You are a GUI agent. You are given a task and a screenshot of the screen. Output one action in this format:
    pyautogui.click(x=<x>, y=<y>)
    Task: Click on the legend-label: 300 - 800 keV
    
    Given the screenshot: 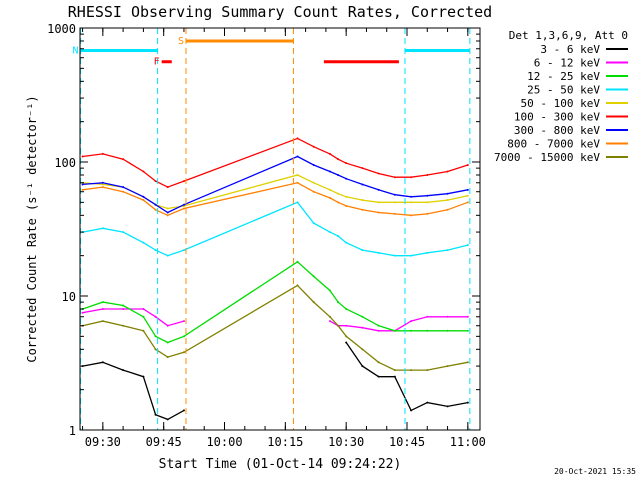 What is the action you would take?
    pyautogui.click(x=557, y=130)
    